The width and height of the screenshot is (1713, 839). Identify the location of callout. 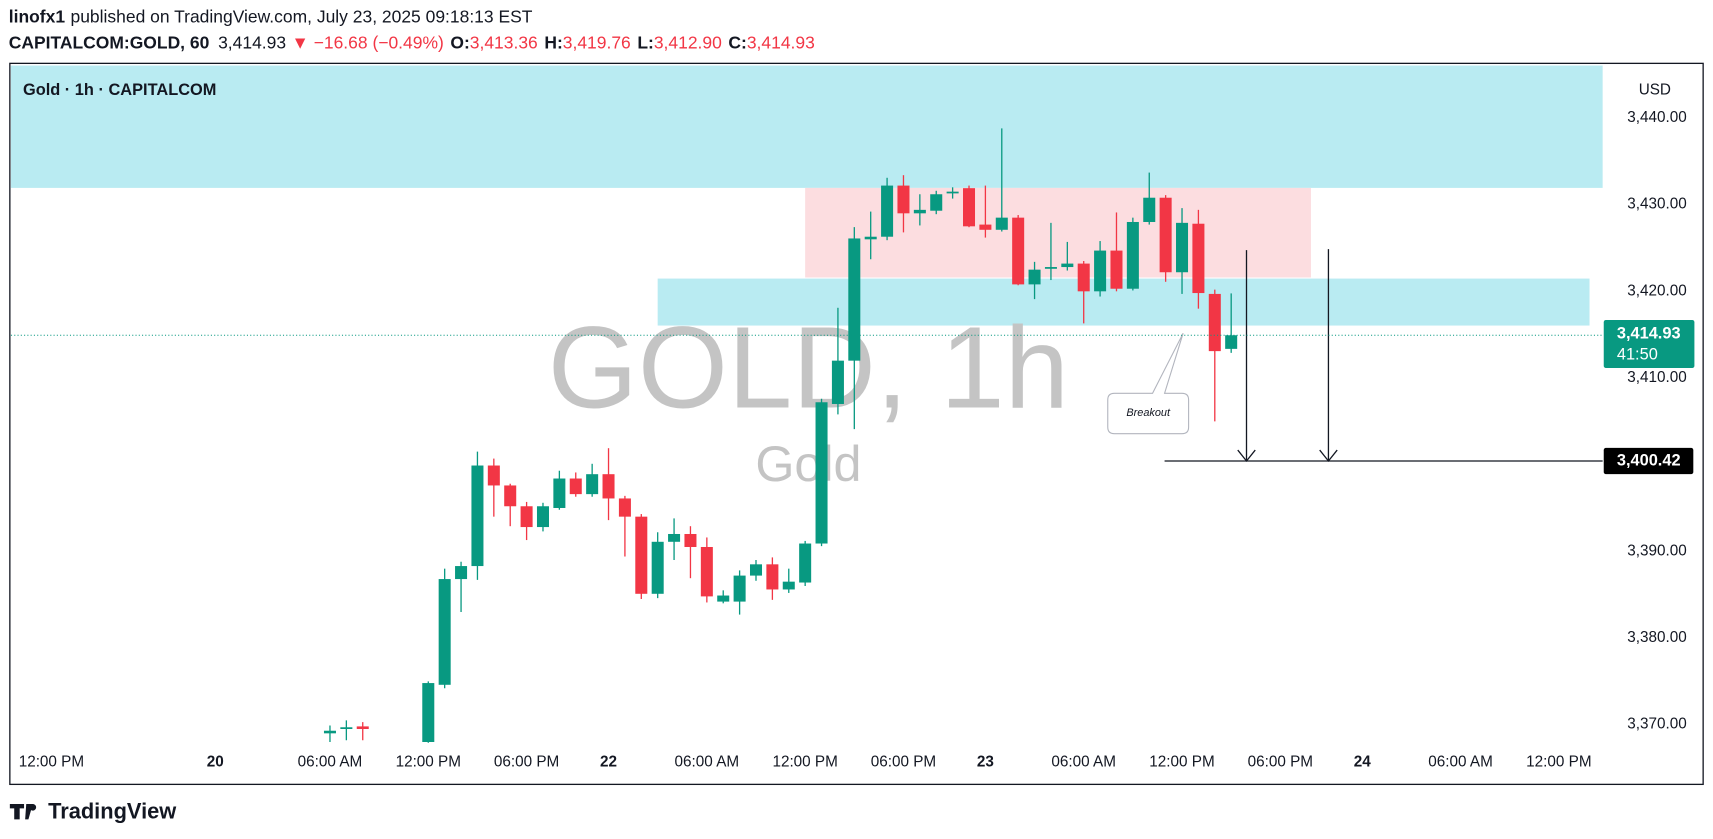
(1148, 383).